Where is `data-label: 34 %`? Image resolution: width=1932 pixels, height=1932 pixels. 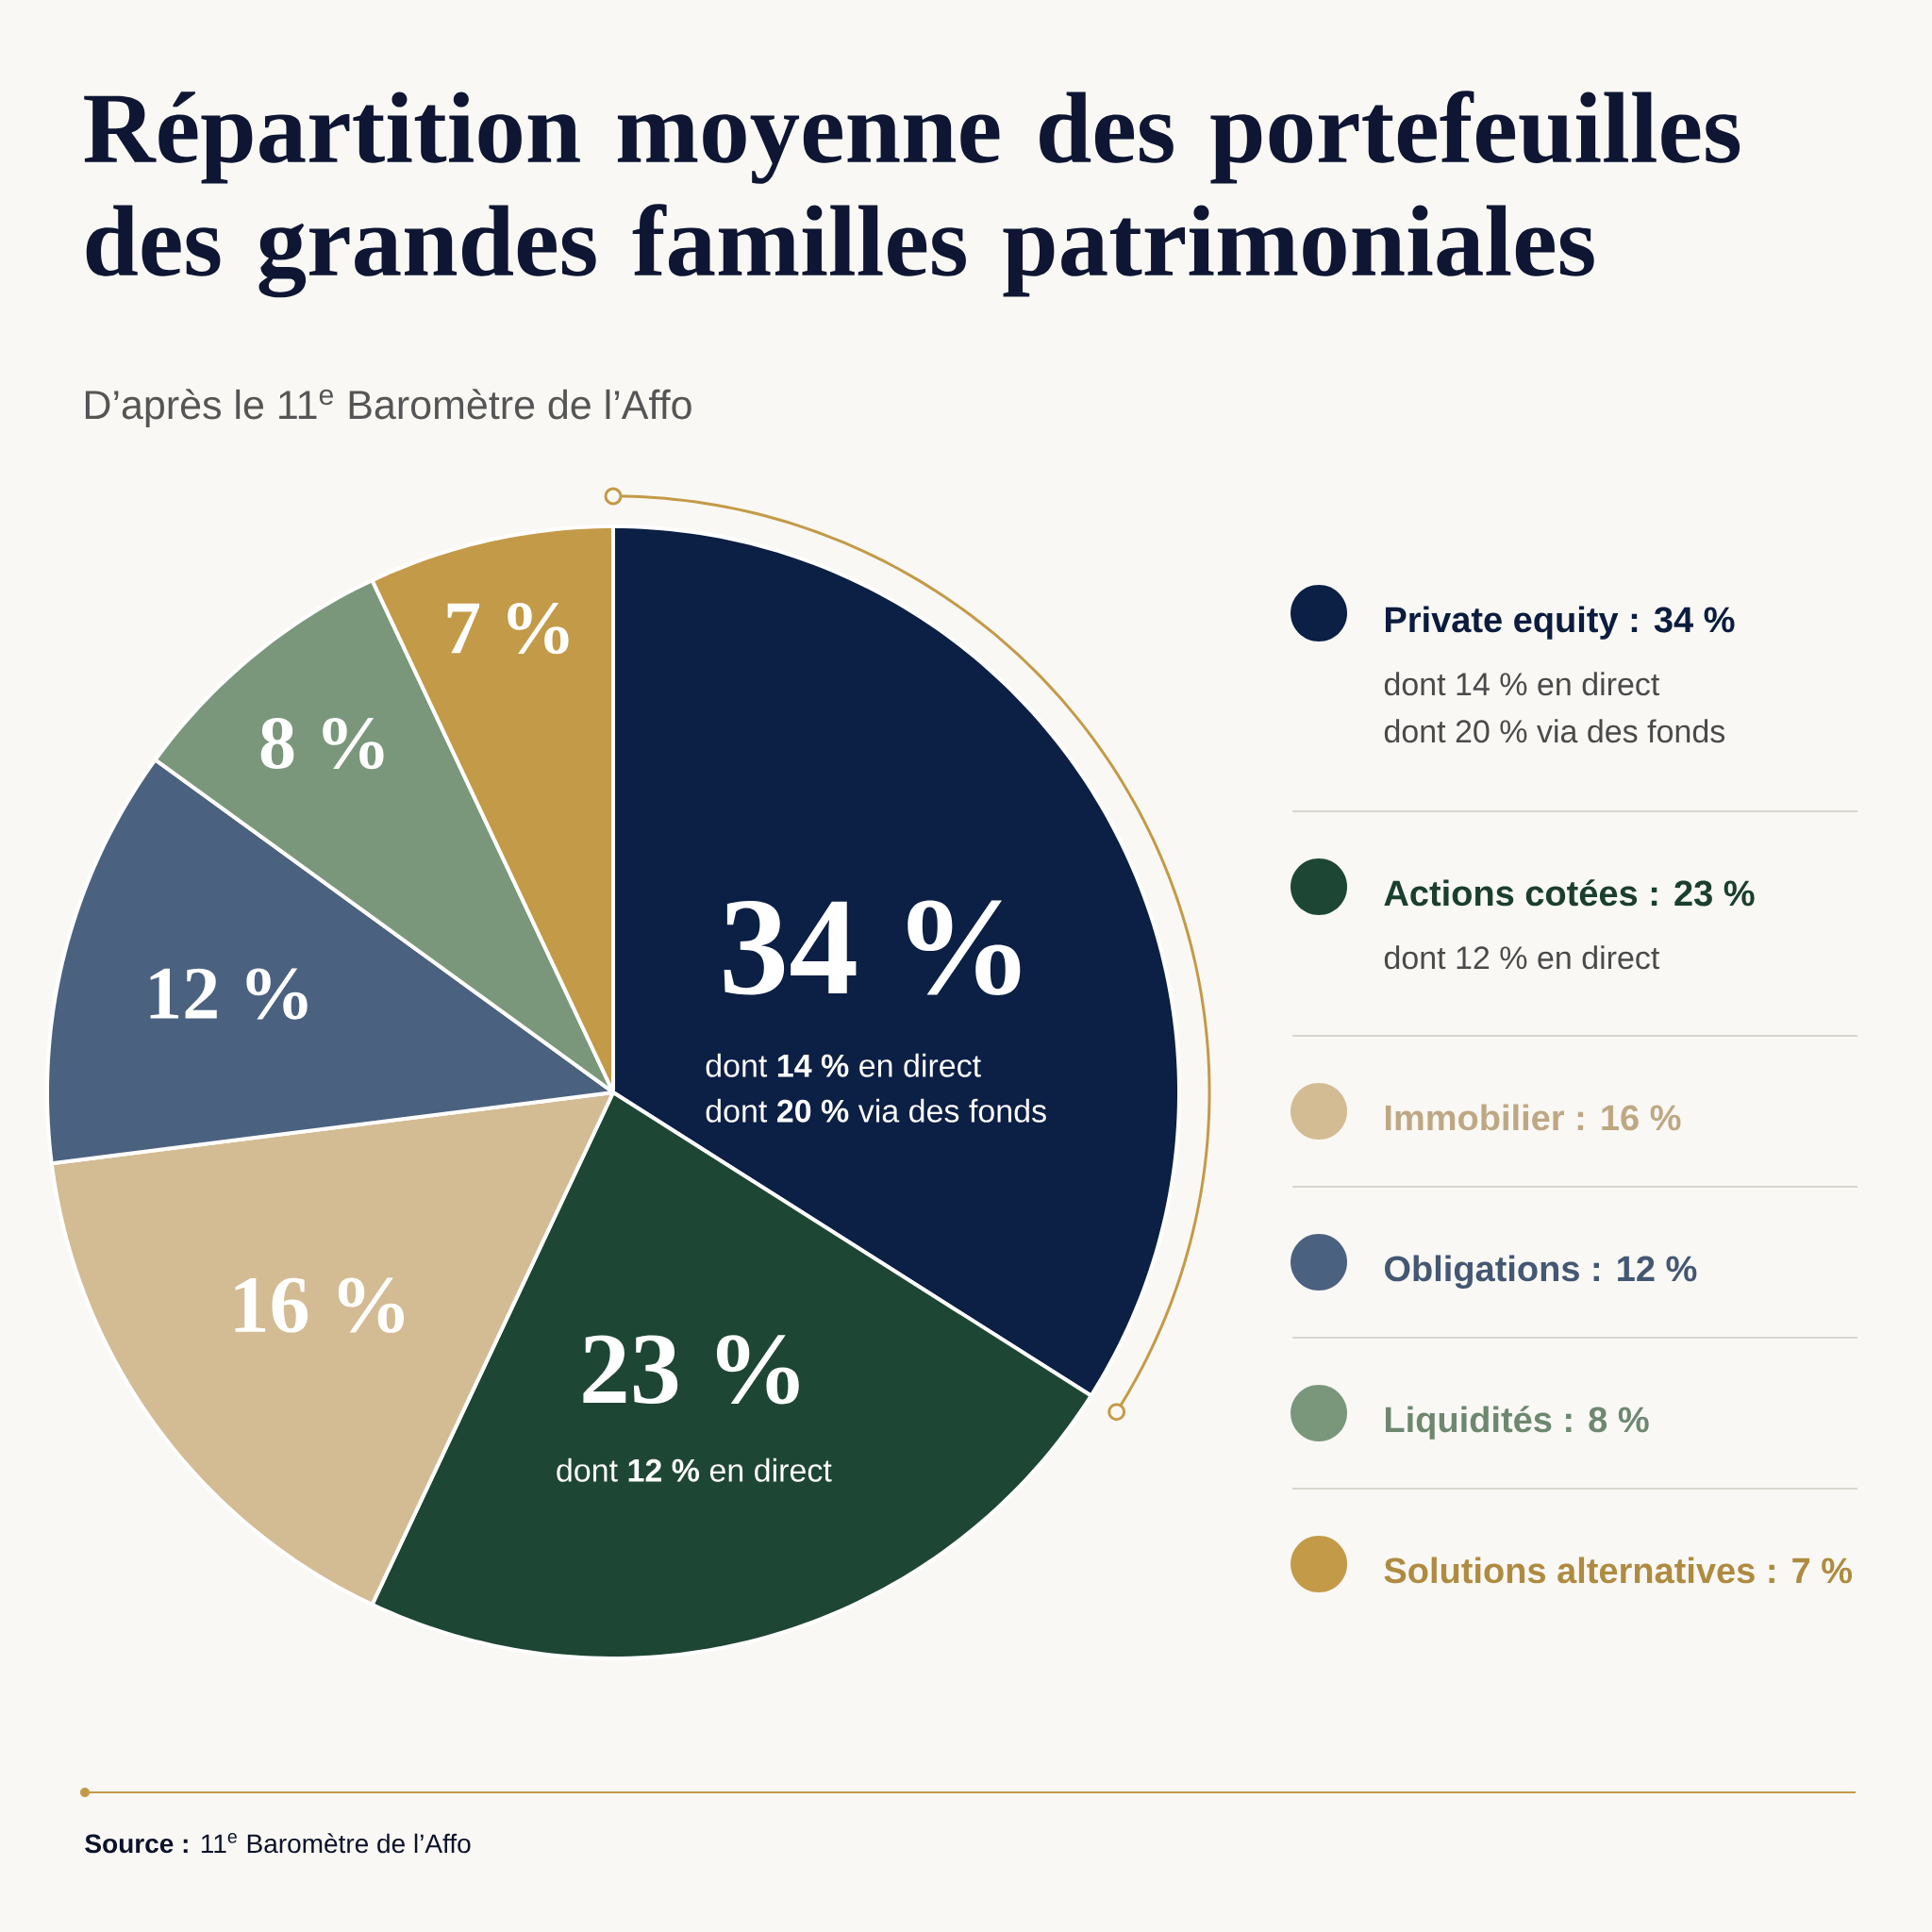
data-label: 34 % is located at coordinates (872, 948).